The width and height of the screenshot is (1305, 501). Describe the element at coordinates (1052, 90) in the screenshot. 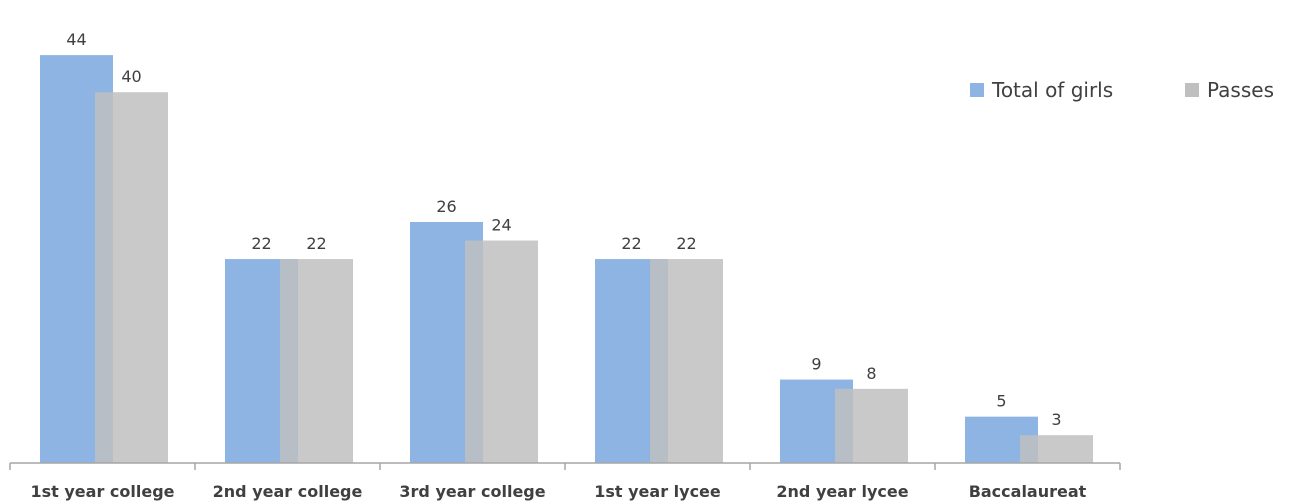

I see `legend-label-total-of-girls: Total of girls` at that location.